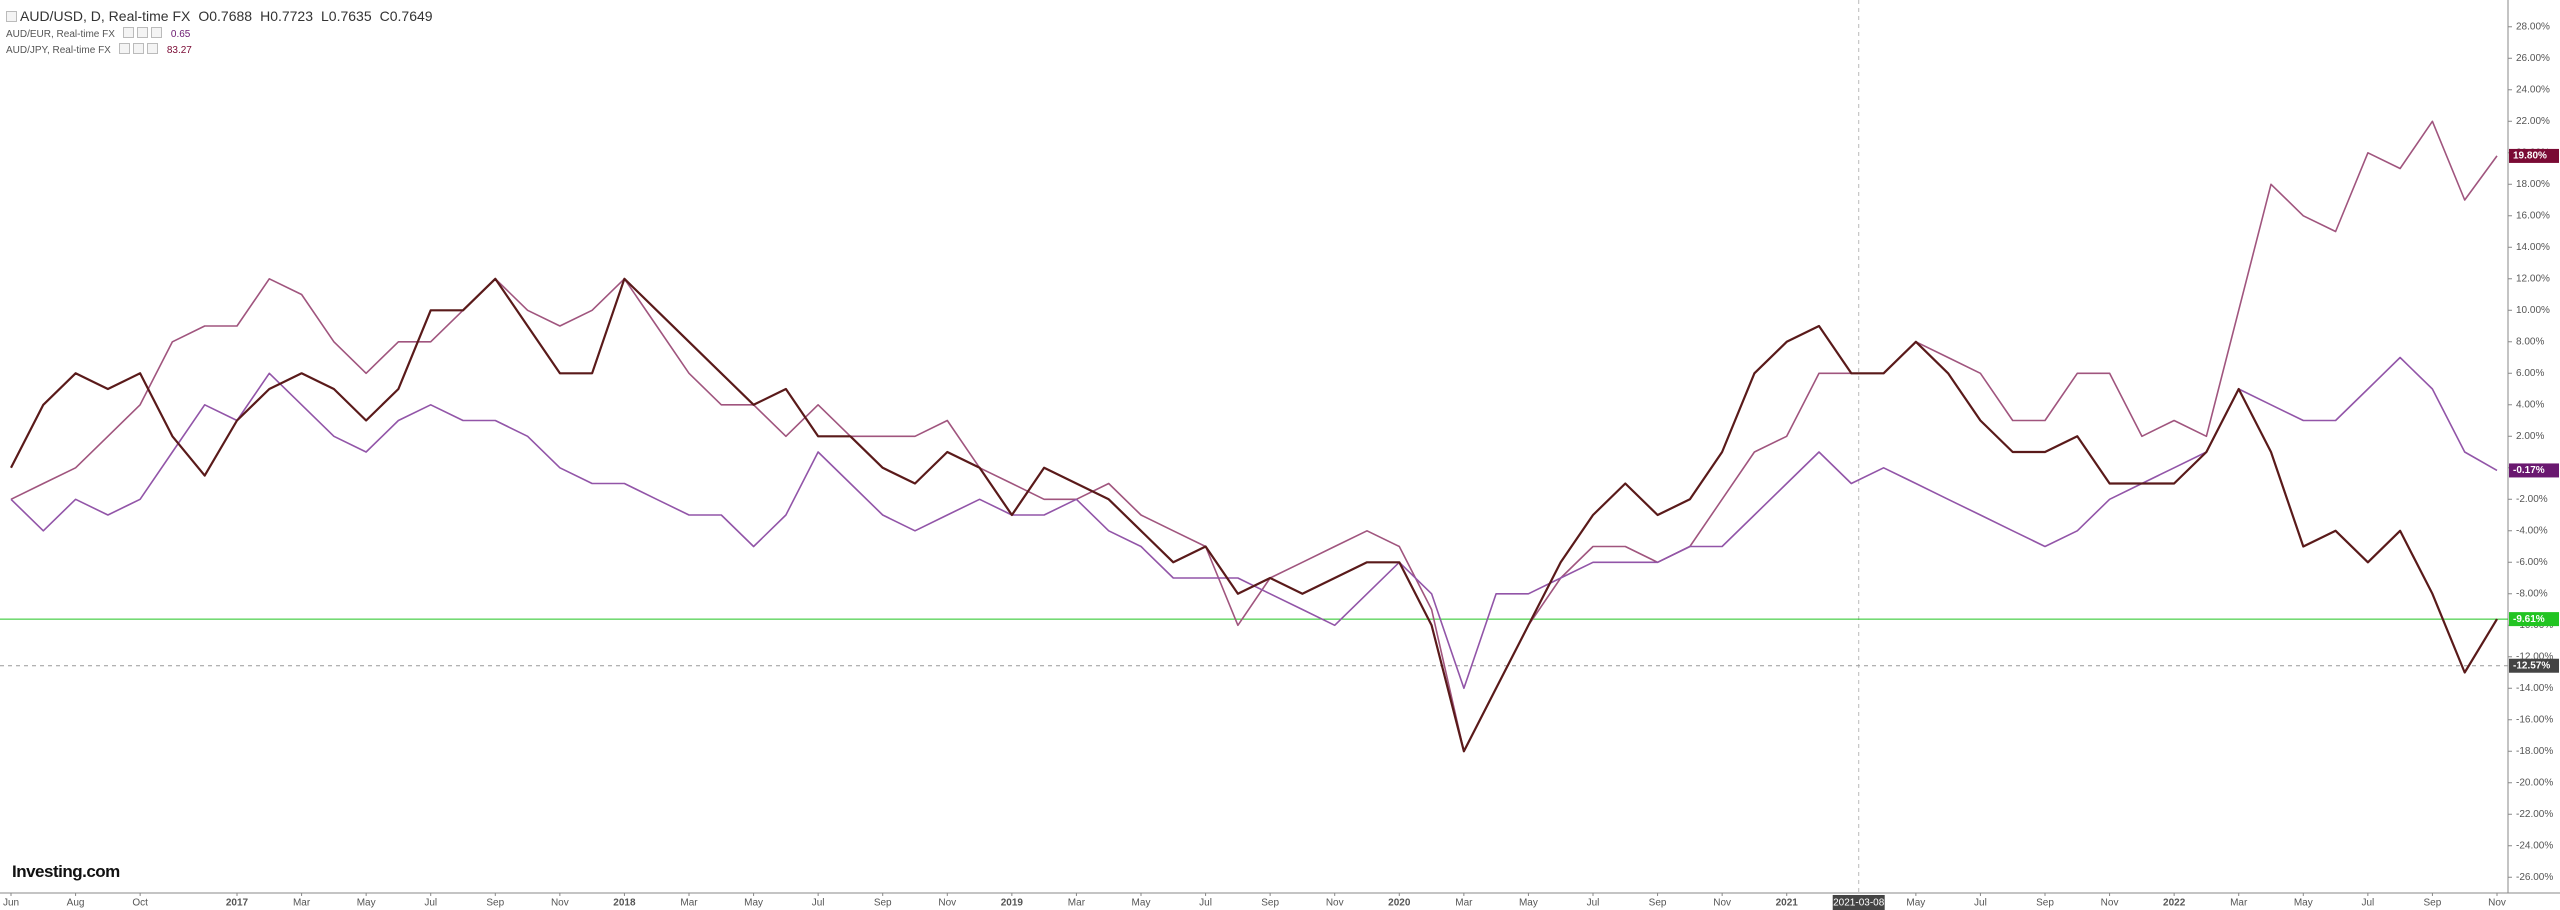 The width and height of the screenshot is (2560, 910). I want to click on study-row: AUD/JPY, Real-time FX 83.27, so click(223, 50).